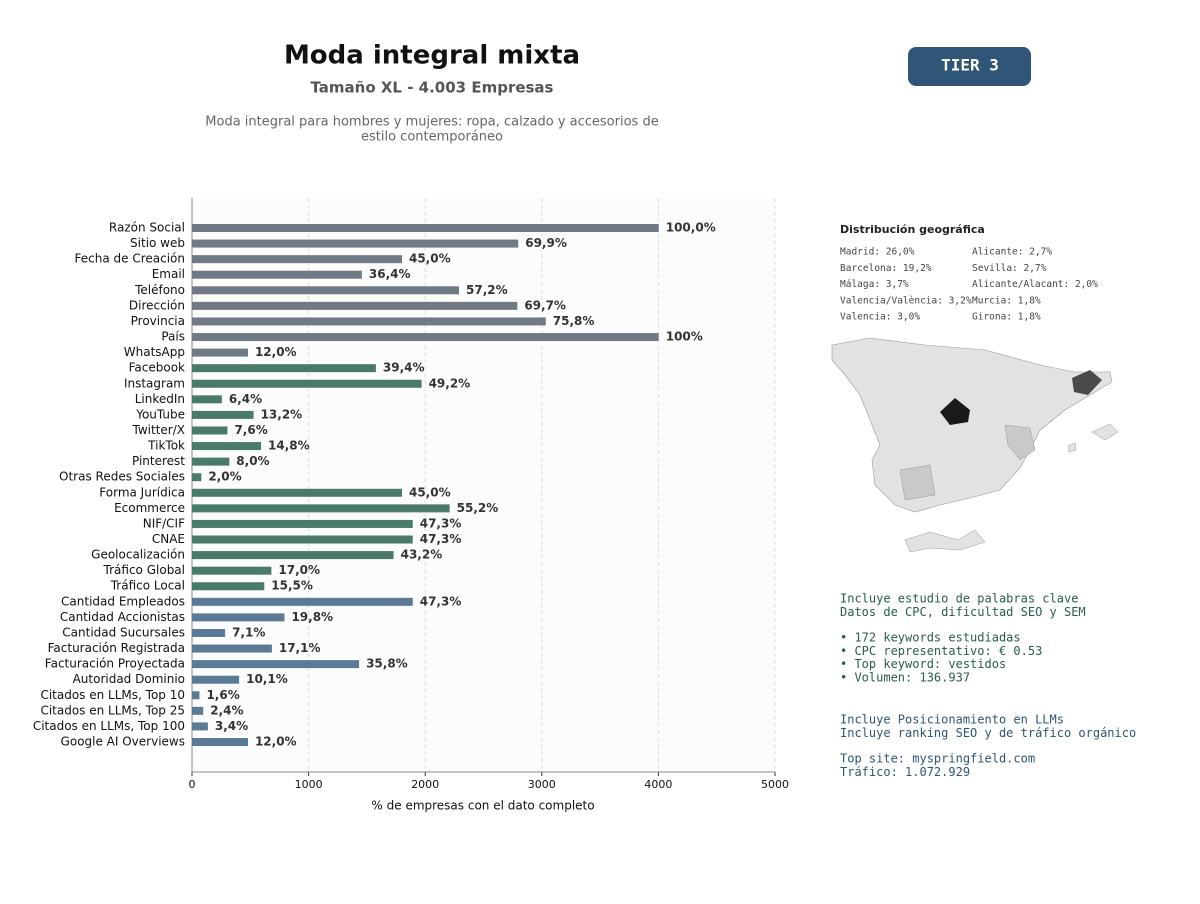  I want to click on y-tick-label: Facturación Proyectada, so click(115, 664).